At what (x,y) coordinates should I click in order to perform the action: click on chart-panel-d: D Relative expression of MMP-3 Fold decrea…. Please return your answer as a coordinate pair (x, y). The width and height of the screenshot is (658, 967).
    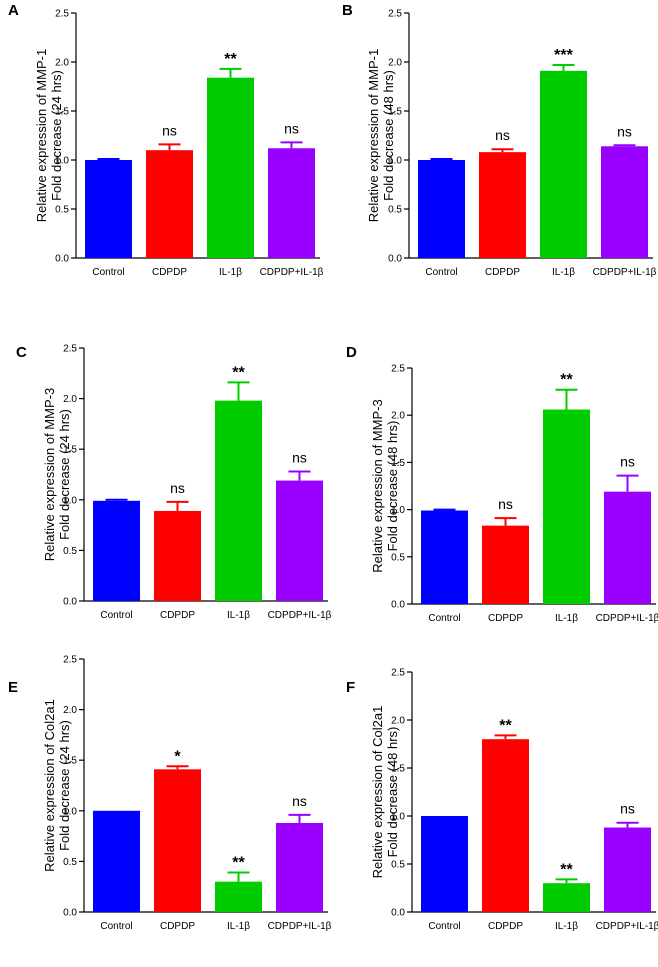
    Looking at the image, I should click on (502, 484).